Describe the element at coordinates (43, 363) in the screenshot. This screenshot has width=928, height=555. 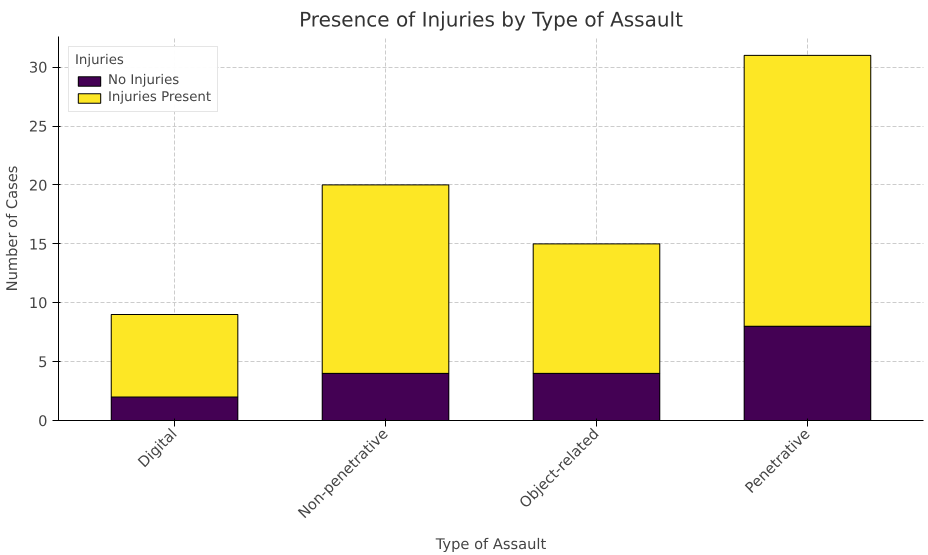
I see `y-tick-label: 5` at that location.